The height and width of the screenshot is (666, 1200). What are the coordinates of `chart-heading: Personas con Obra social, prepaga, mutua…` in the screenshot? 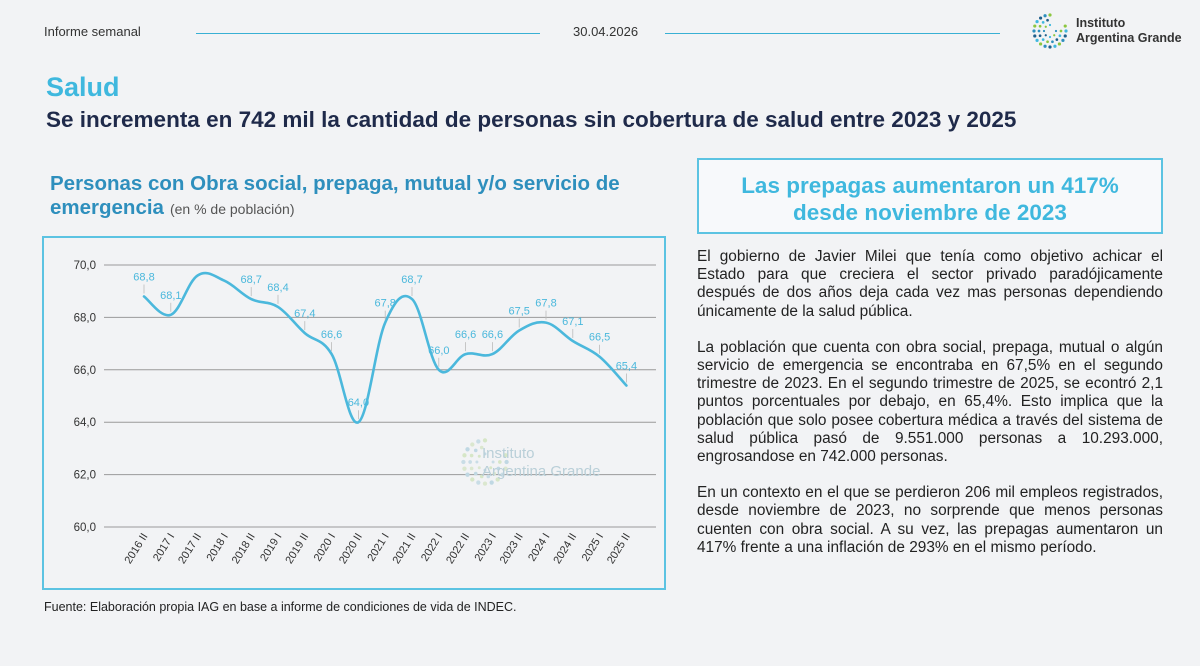 It's located at (350, 196).